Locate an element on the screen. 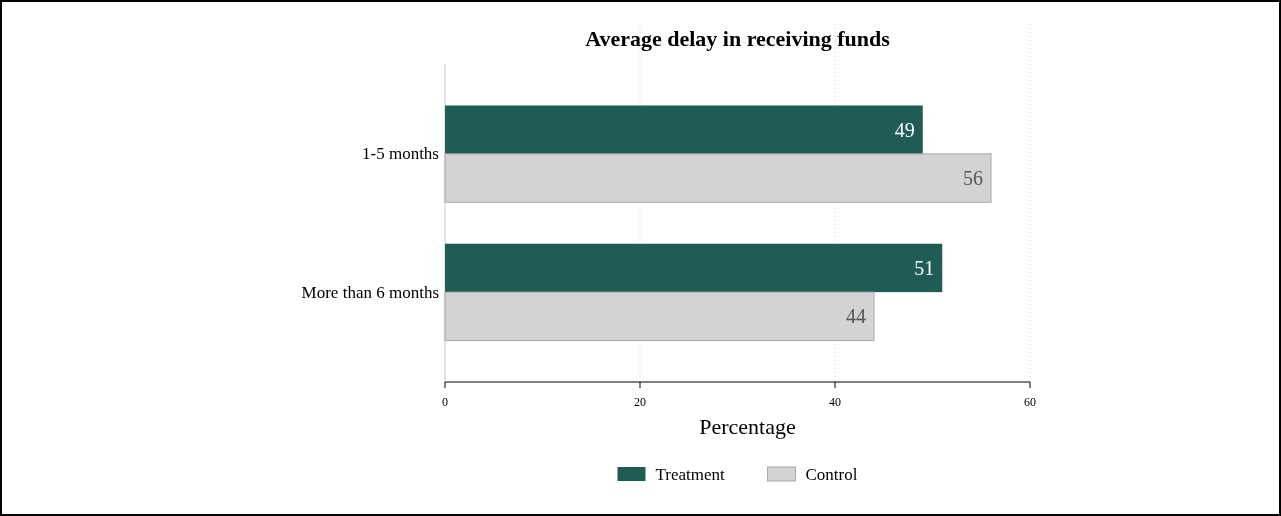 The width and height of the screenshot is (1281, 516). y-tick-label: 1-5 months is located at coordinates (400, 154).